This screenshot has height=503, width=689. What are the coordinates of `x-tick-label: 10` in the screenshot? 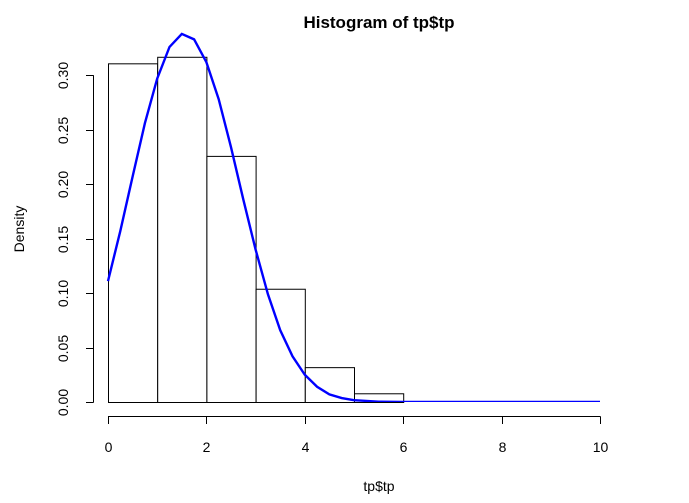 It's located at (601, 447).